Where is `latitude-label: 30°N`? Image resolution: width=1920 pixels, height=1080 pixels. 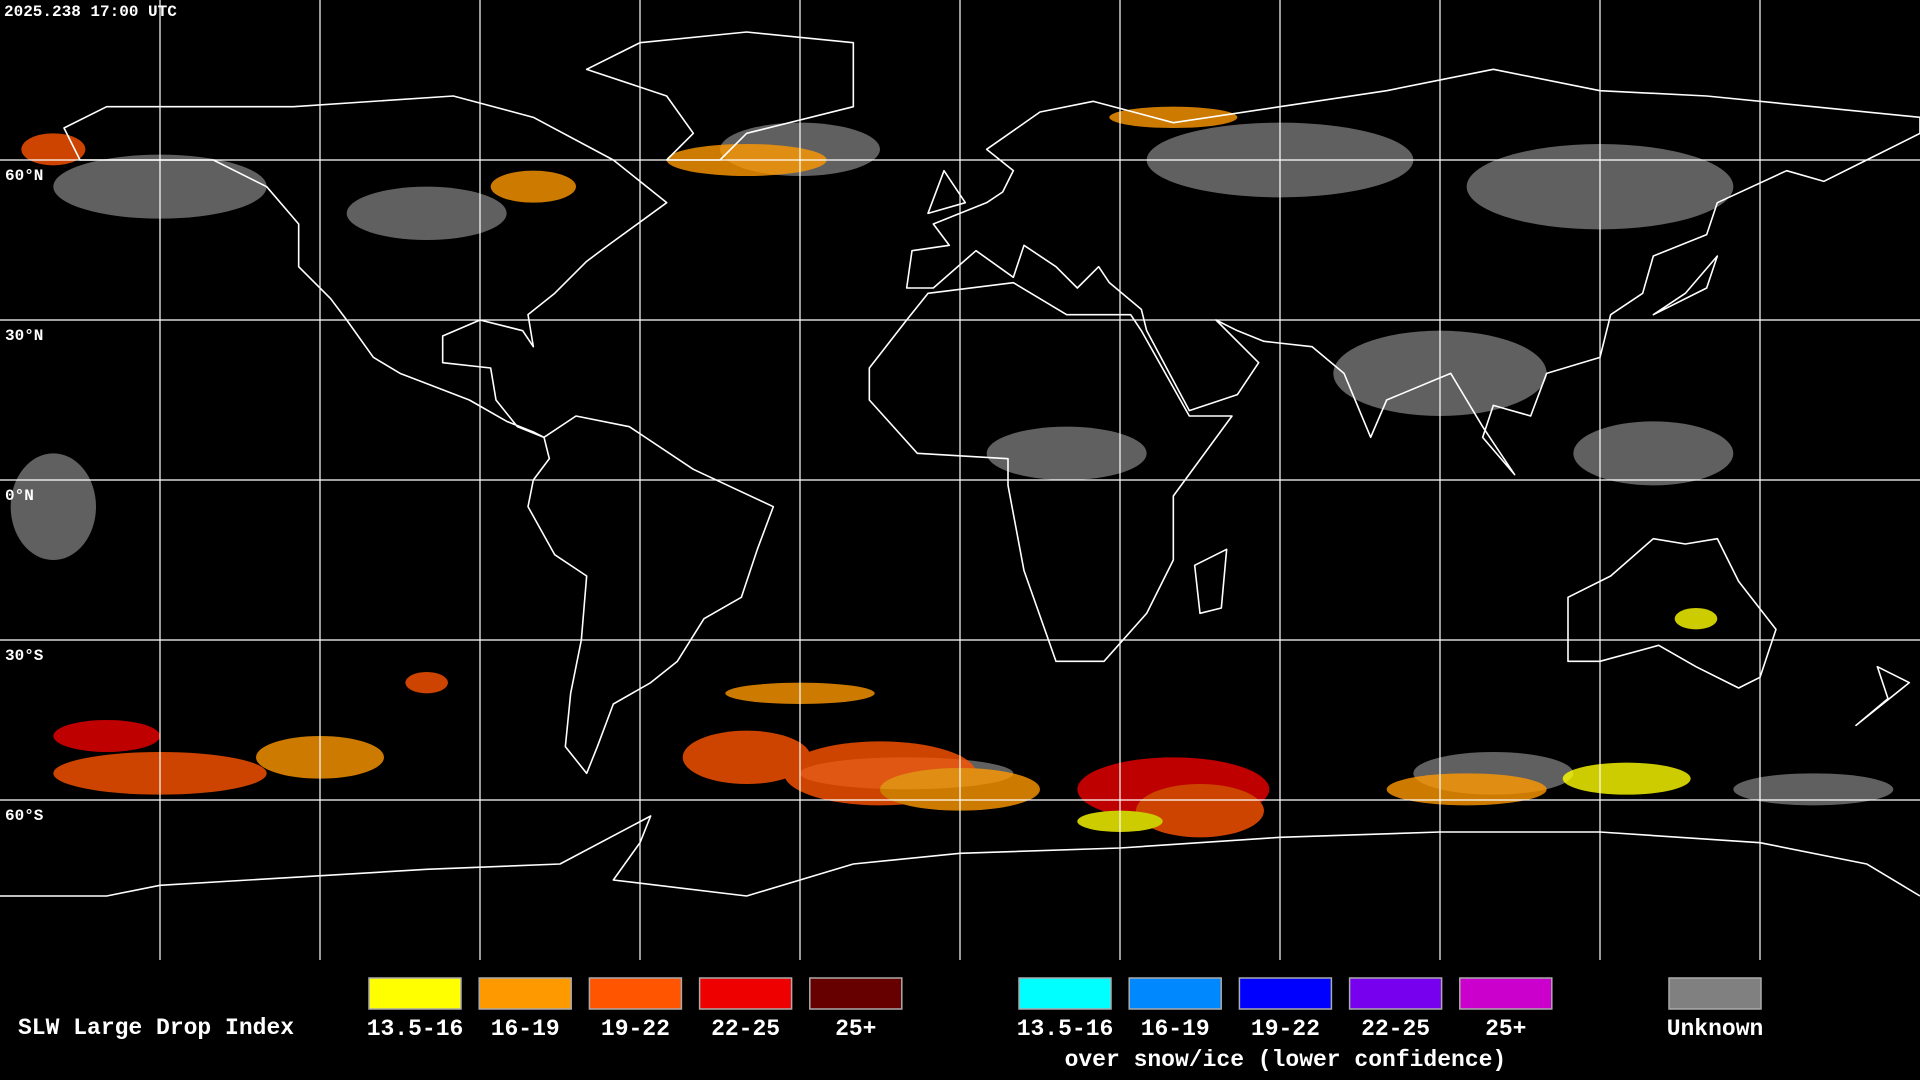
latitude-label: 30°N is located at coordinates (24, 336).